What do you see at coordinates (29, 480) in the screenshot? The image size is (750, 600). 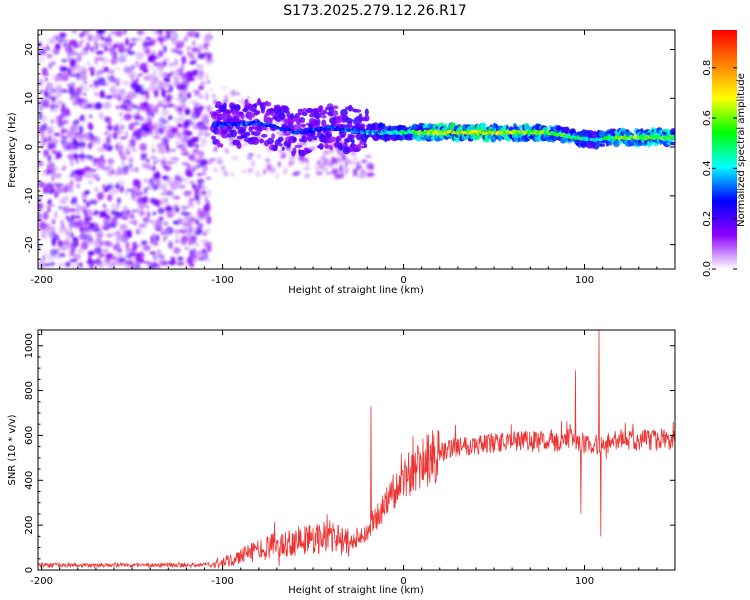 I see `snr-y-tick-label: 400` at bounding box center [29, 480].